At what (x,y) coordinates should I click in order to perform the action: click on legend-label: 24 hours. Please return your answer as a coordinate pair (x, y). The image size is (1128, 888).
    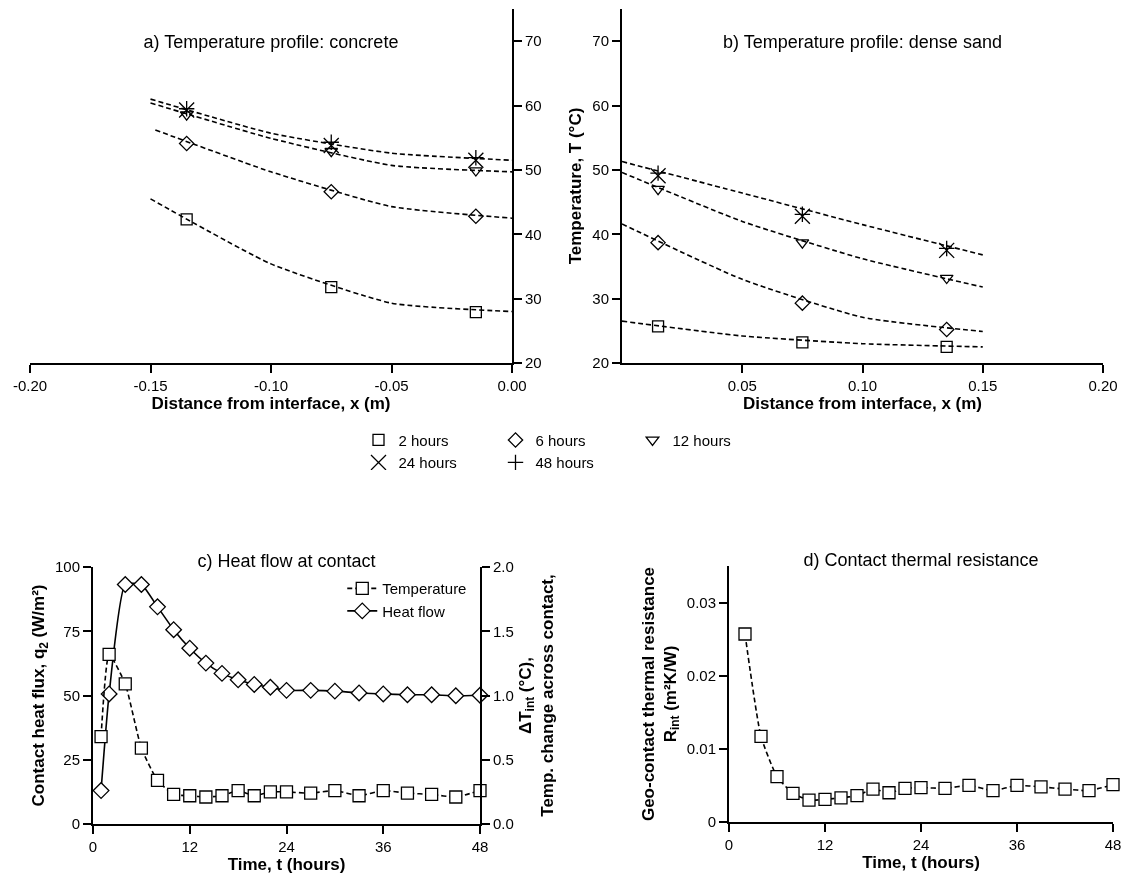
    Looking at the image, I should click on (427, 463).